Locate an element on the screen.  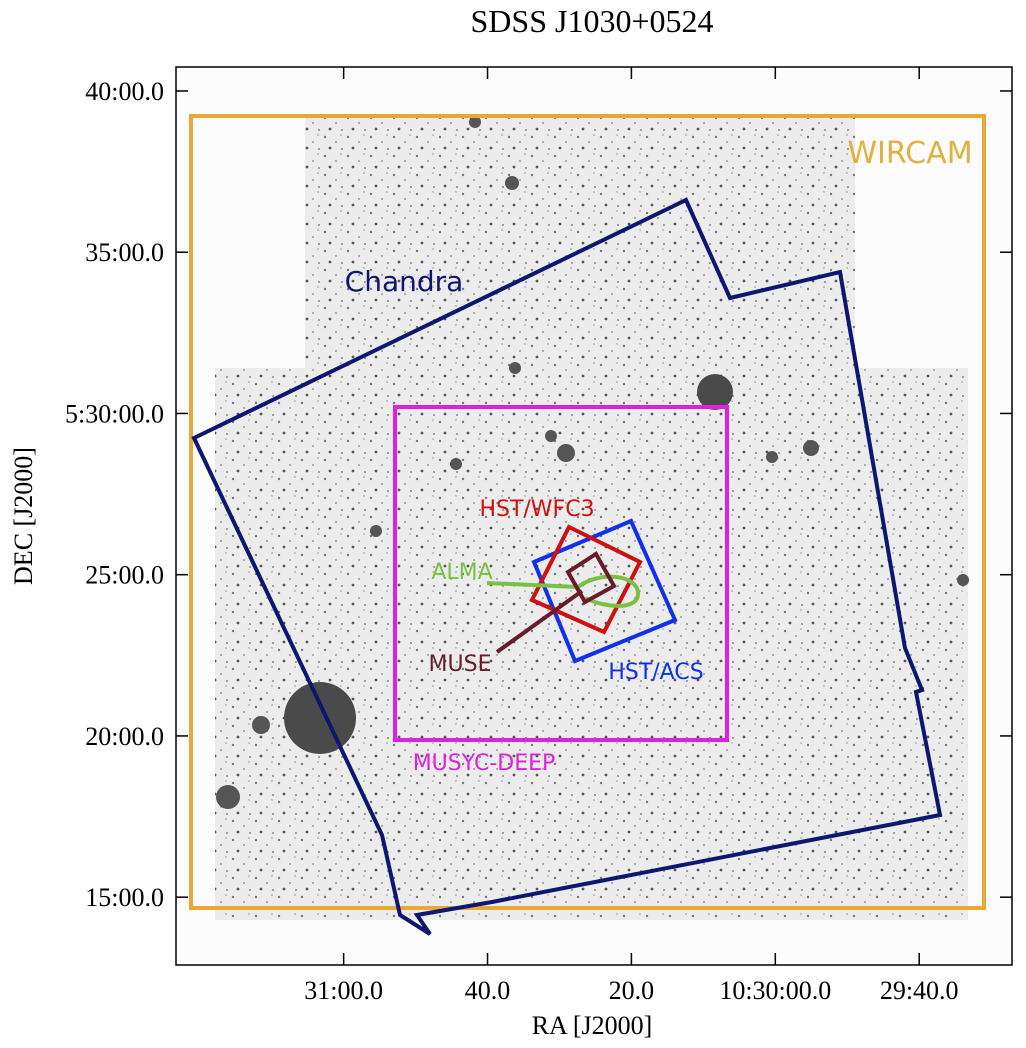
footprint-label: HST/WFC3 is located at coordinates (536, 509).